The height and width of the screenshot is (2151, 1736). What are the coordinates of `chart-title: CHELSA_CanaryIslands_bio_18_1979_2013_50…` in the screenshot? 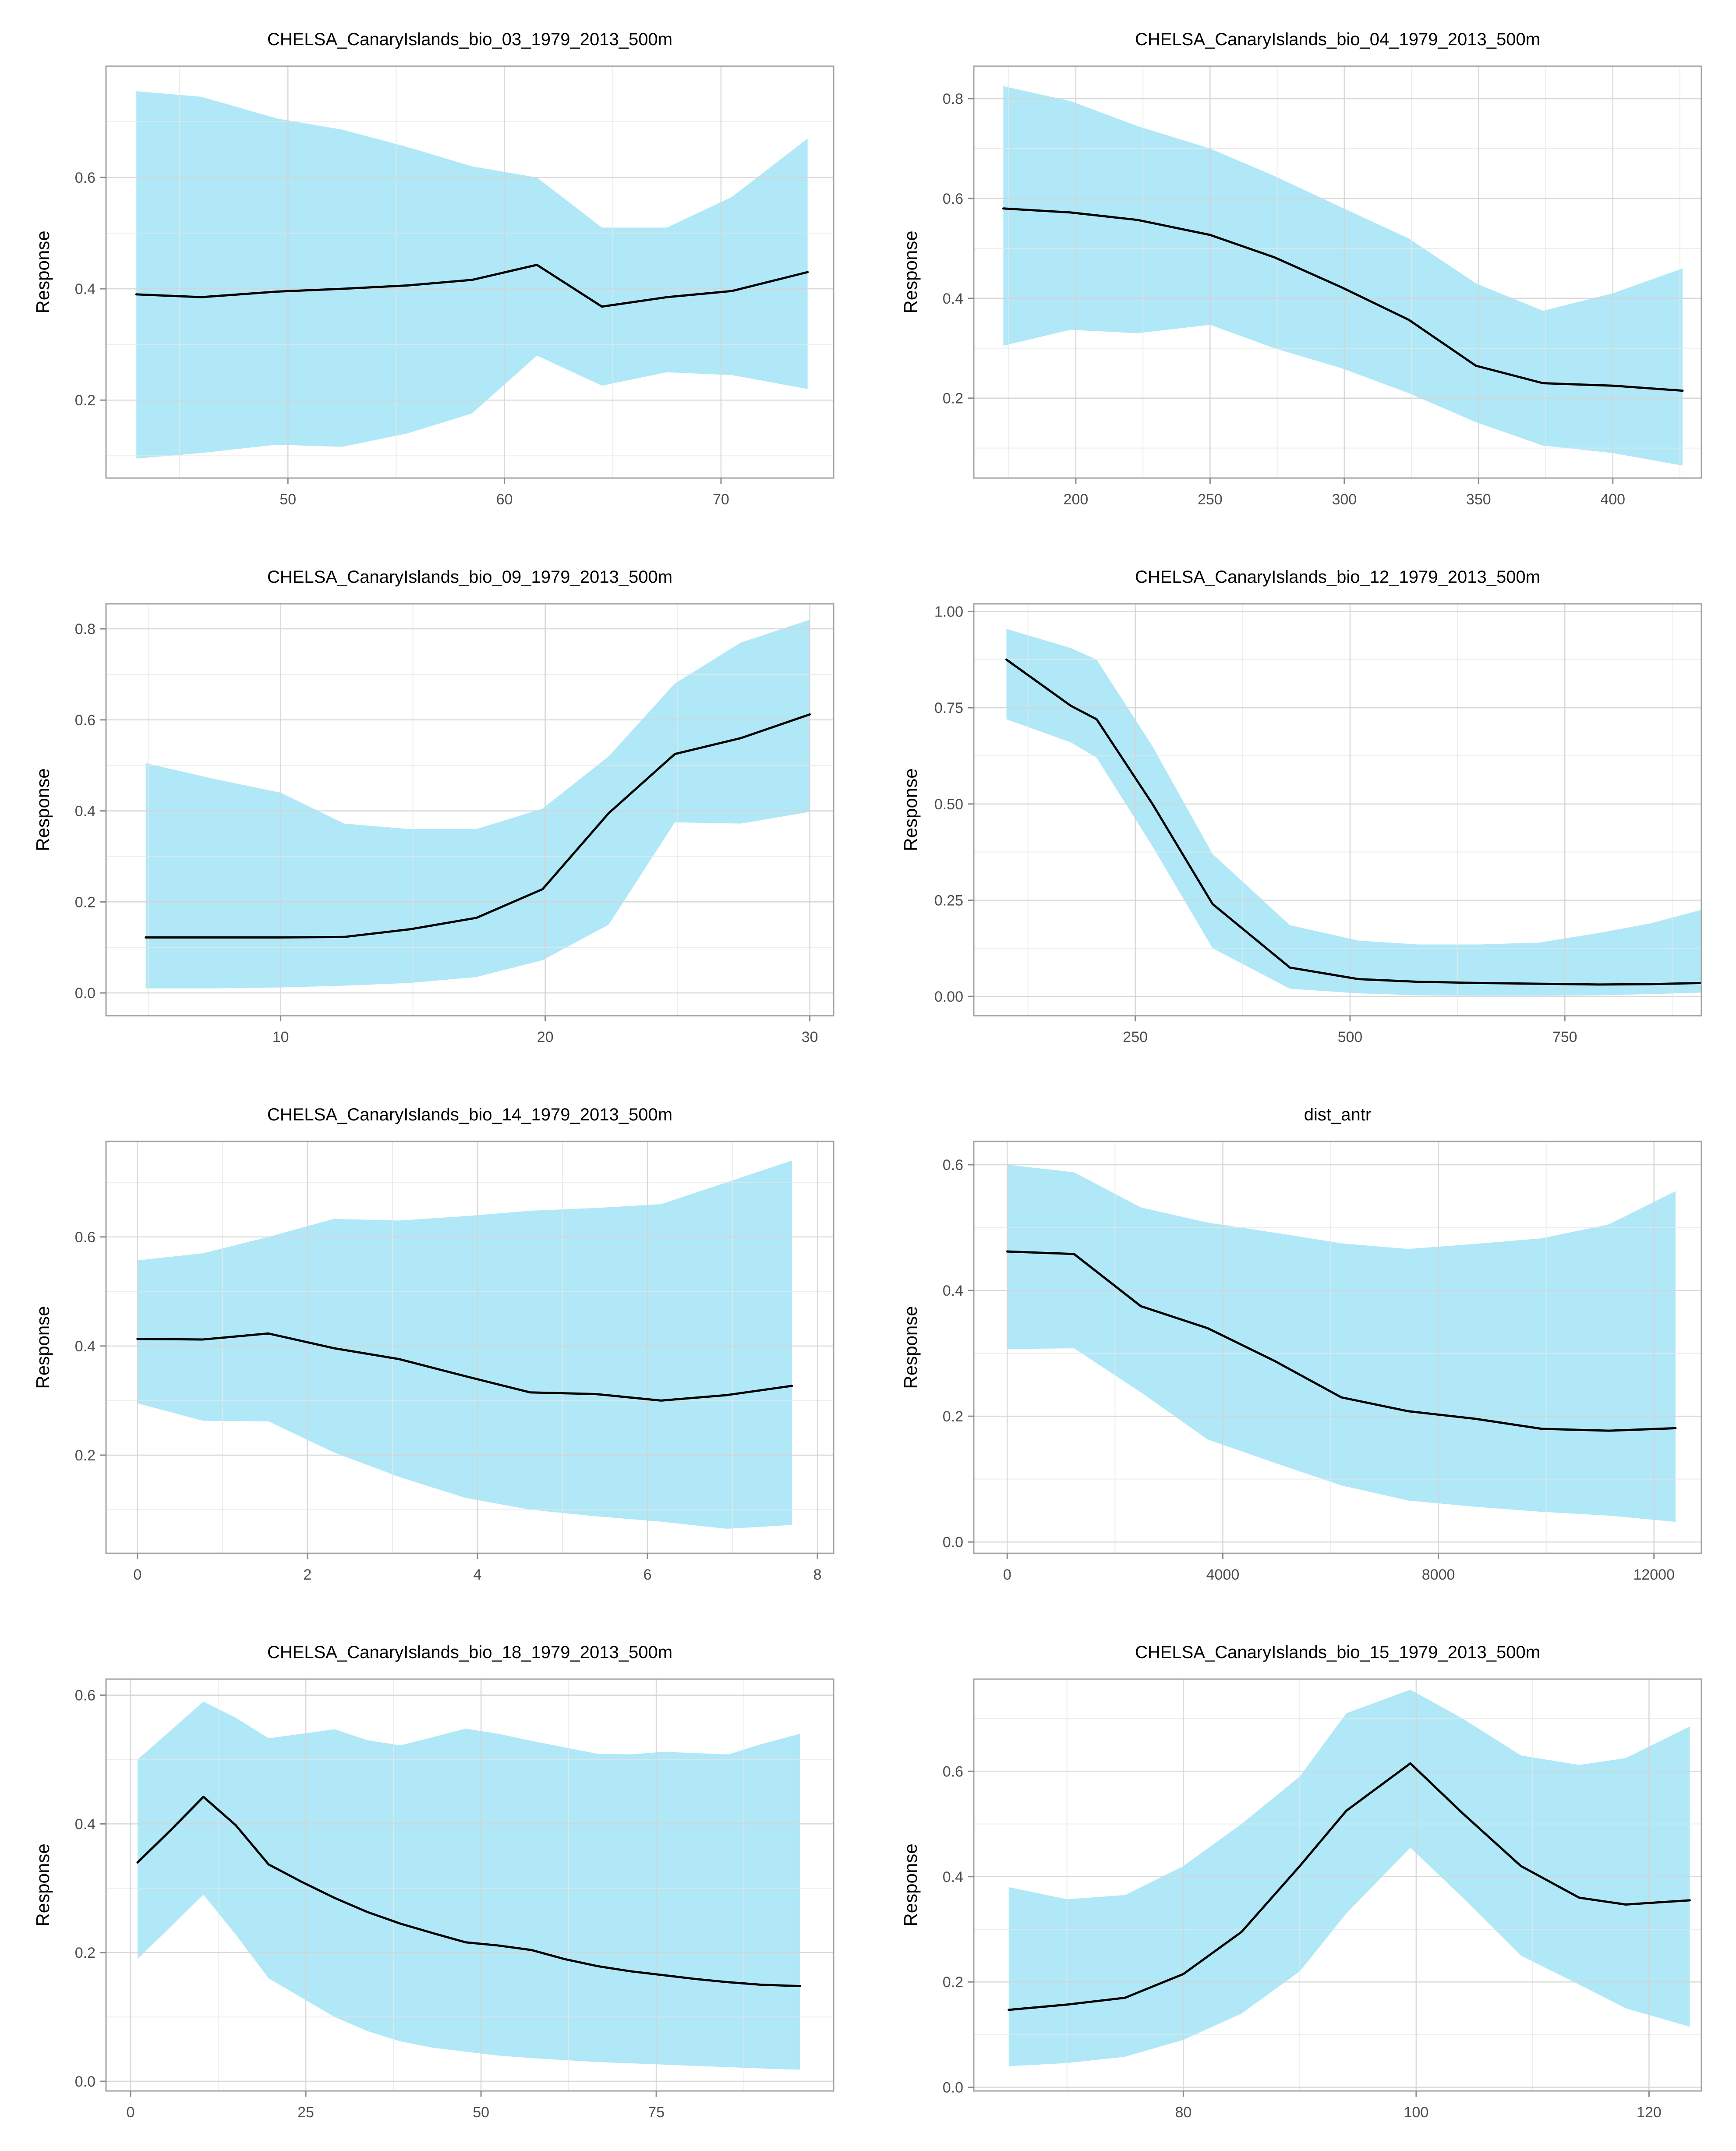 It's located at (470, 1652).